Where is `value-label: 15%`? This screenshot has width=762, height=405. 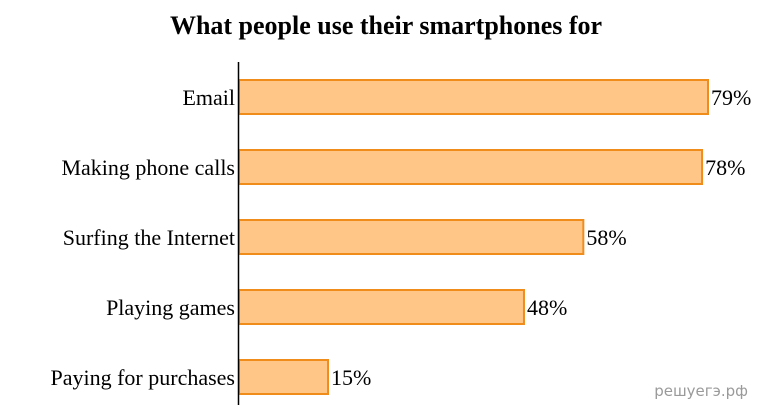 value-label: 15% is located at coordinates (351, 377).